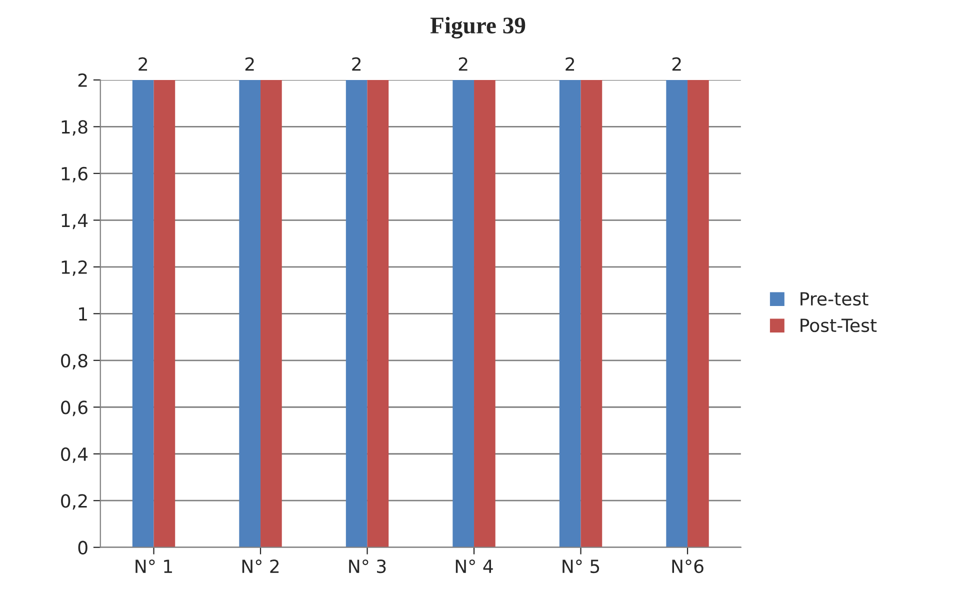 The width and height of the screenshot is (956, 615). I want to click on y-tick-label: 1, so click(83, 314).